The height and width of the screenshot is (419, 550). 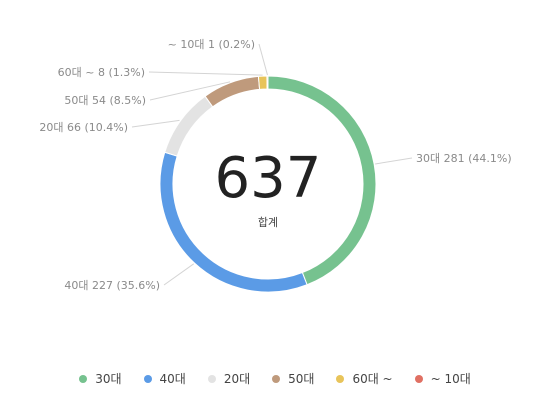 What do you see at coordinates (268, 178) in the screenshot?
I see `total-value: 637` at bounding box center [268, 178].